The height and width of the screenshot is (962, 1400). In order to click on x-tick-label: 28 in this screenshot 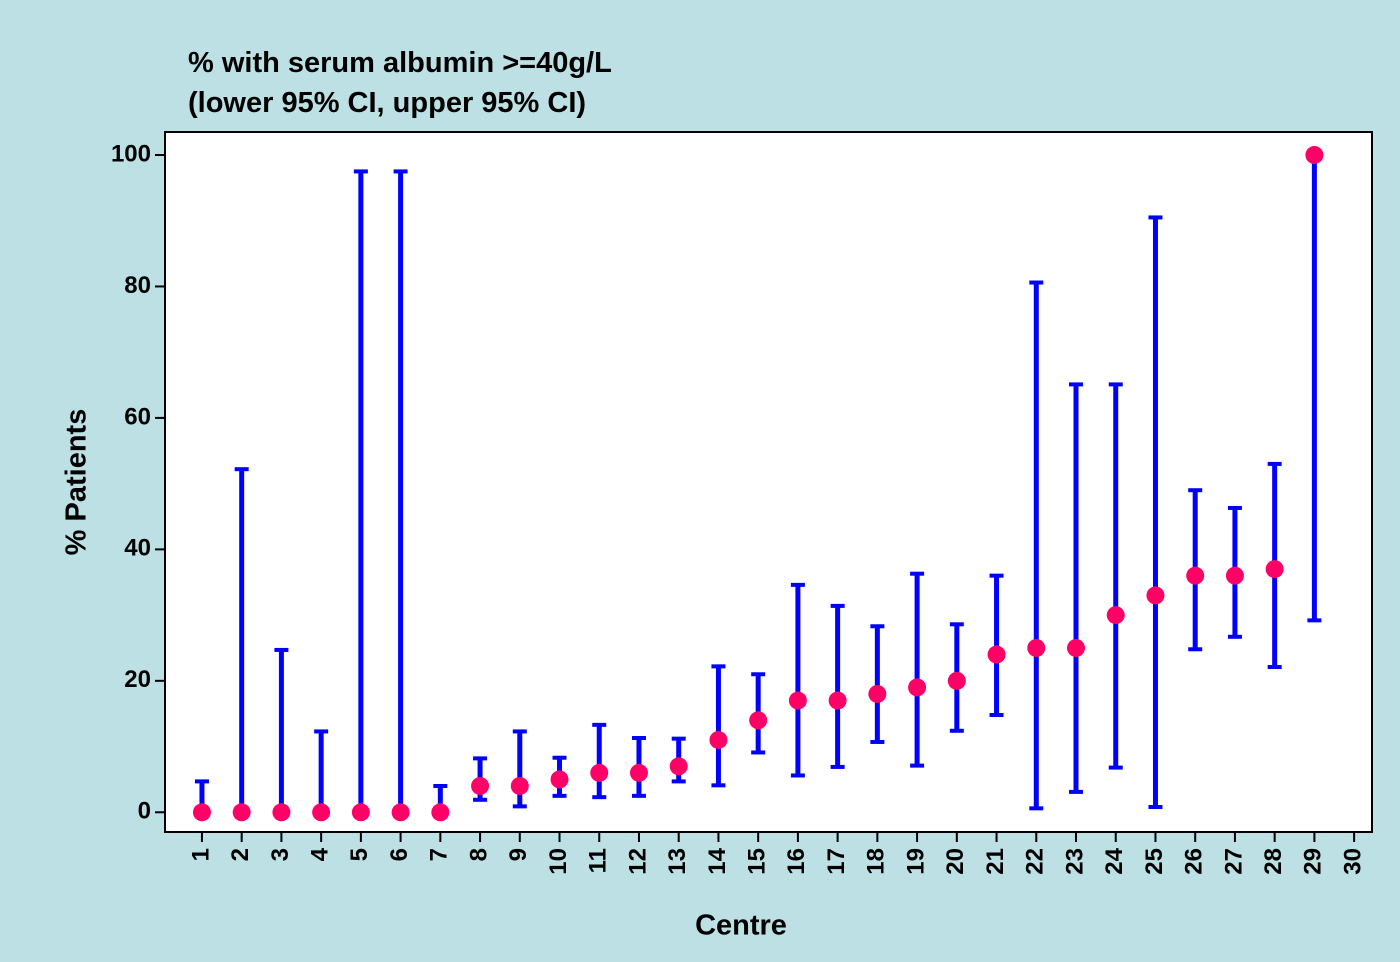, I will do `click(1273, 861)`.